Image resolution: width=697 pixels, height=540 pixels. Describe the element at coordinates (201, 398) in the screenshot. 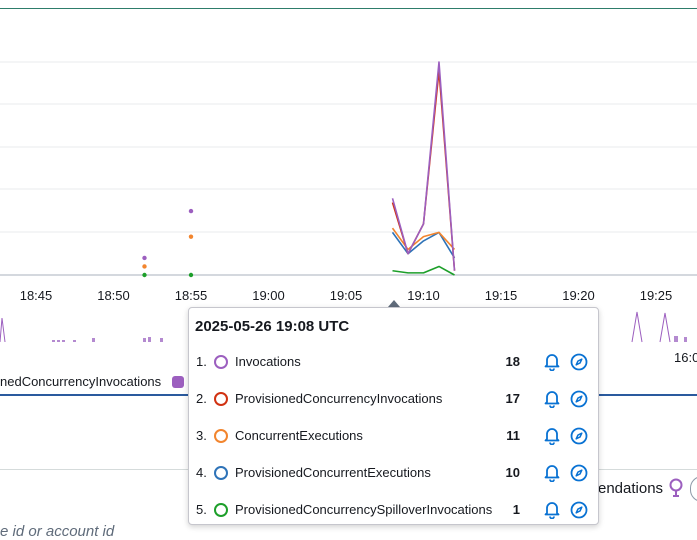

I see `row-index: 2.` at that location.